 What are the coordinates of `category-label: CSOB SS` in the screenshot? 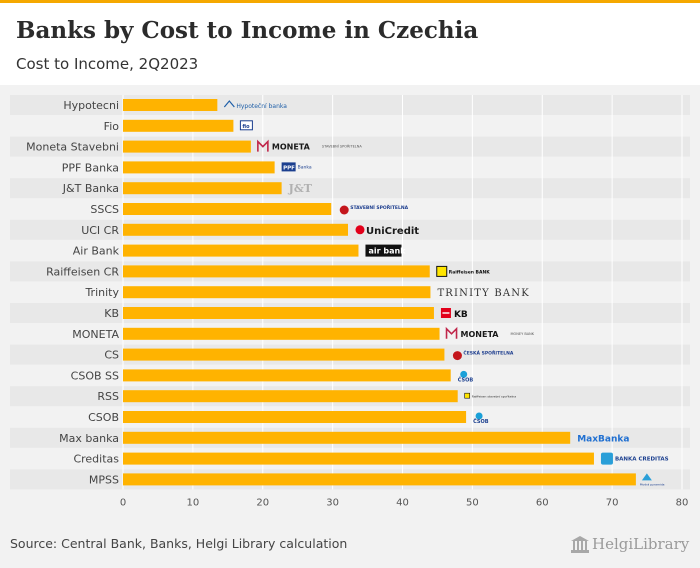 It's located at (95, 375).